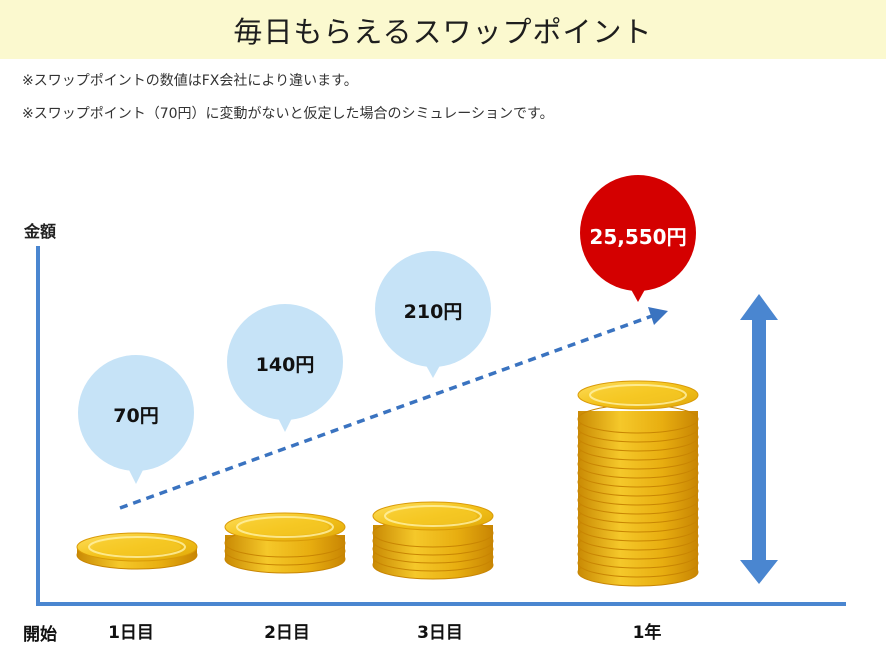  I want to click on note-fx-company: ※スワップポイントの数値はFX会社により違います。, so click(190, 81).